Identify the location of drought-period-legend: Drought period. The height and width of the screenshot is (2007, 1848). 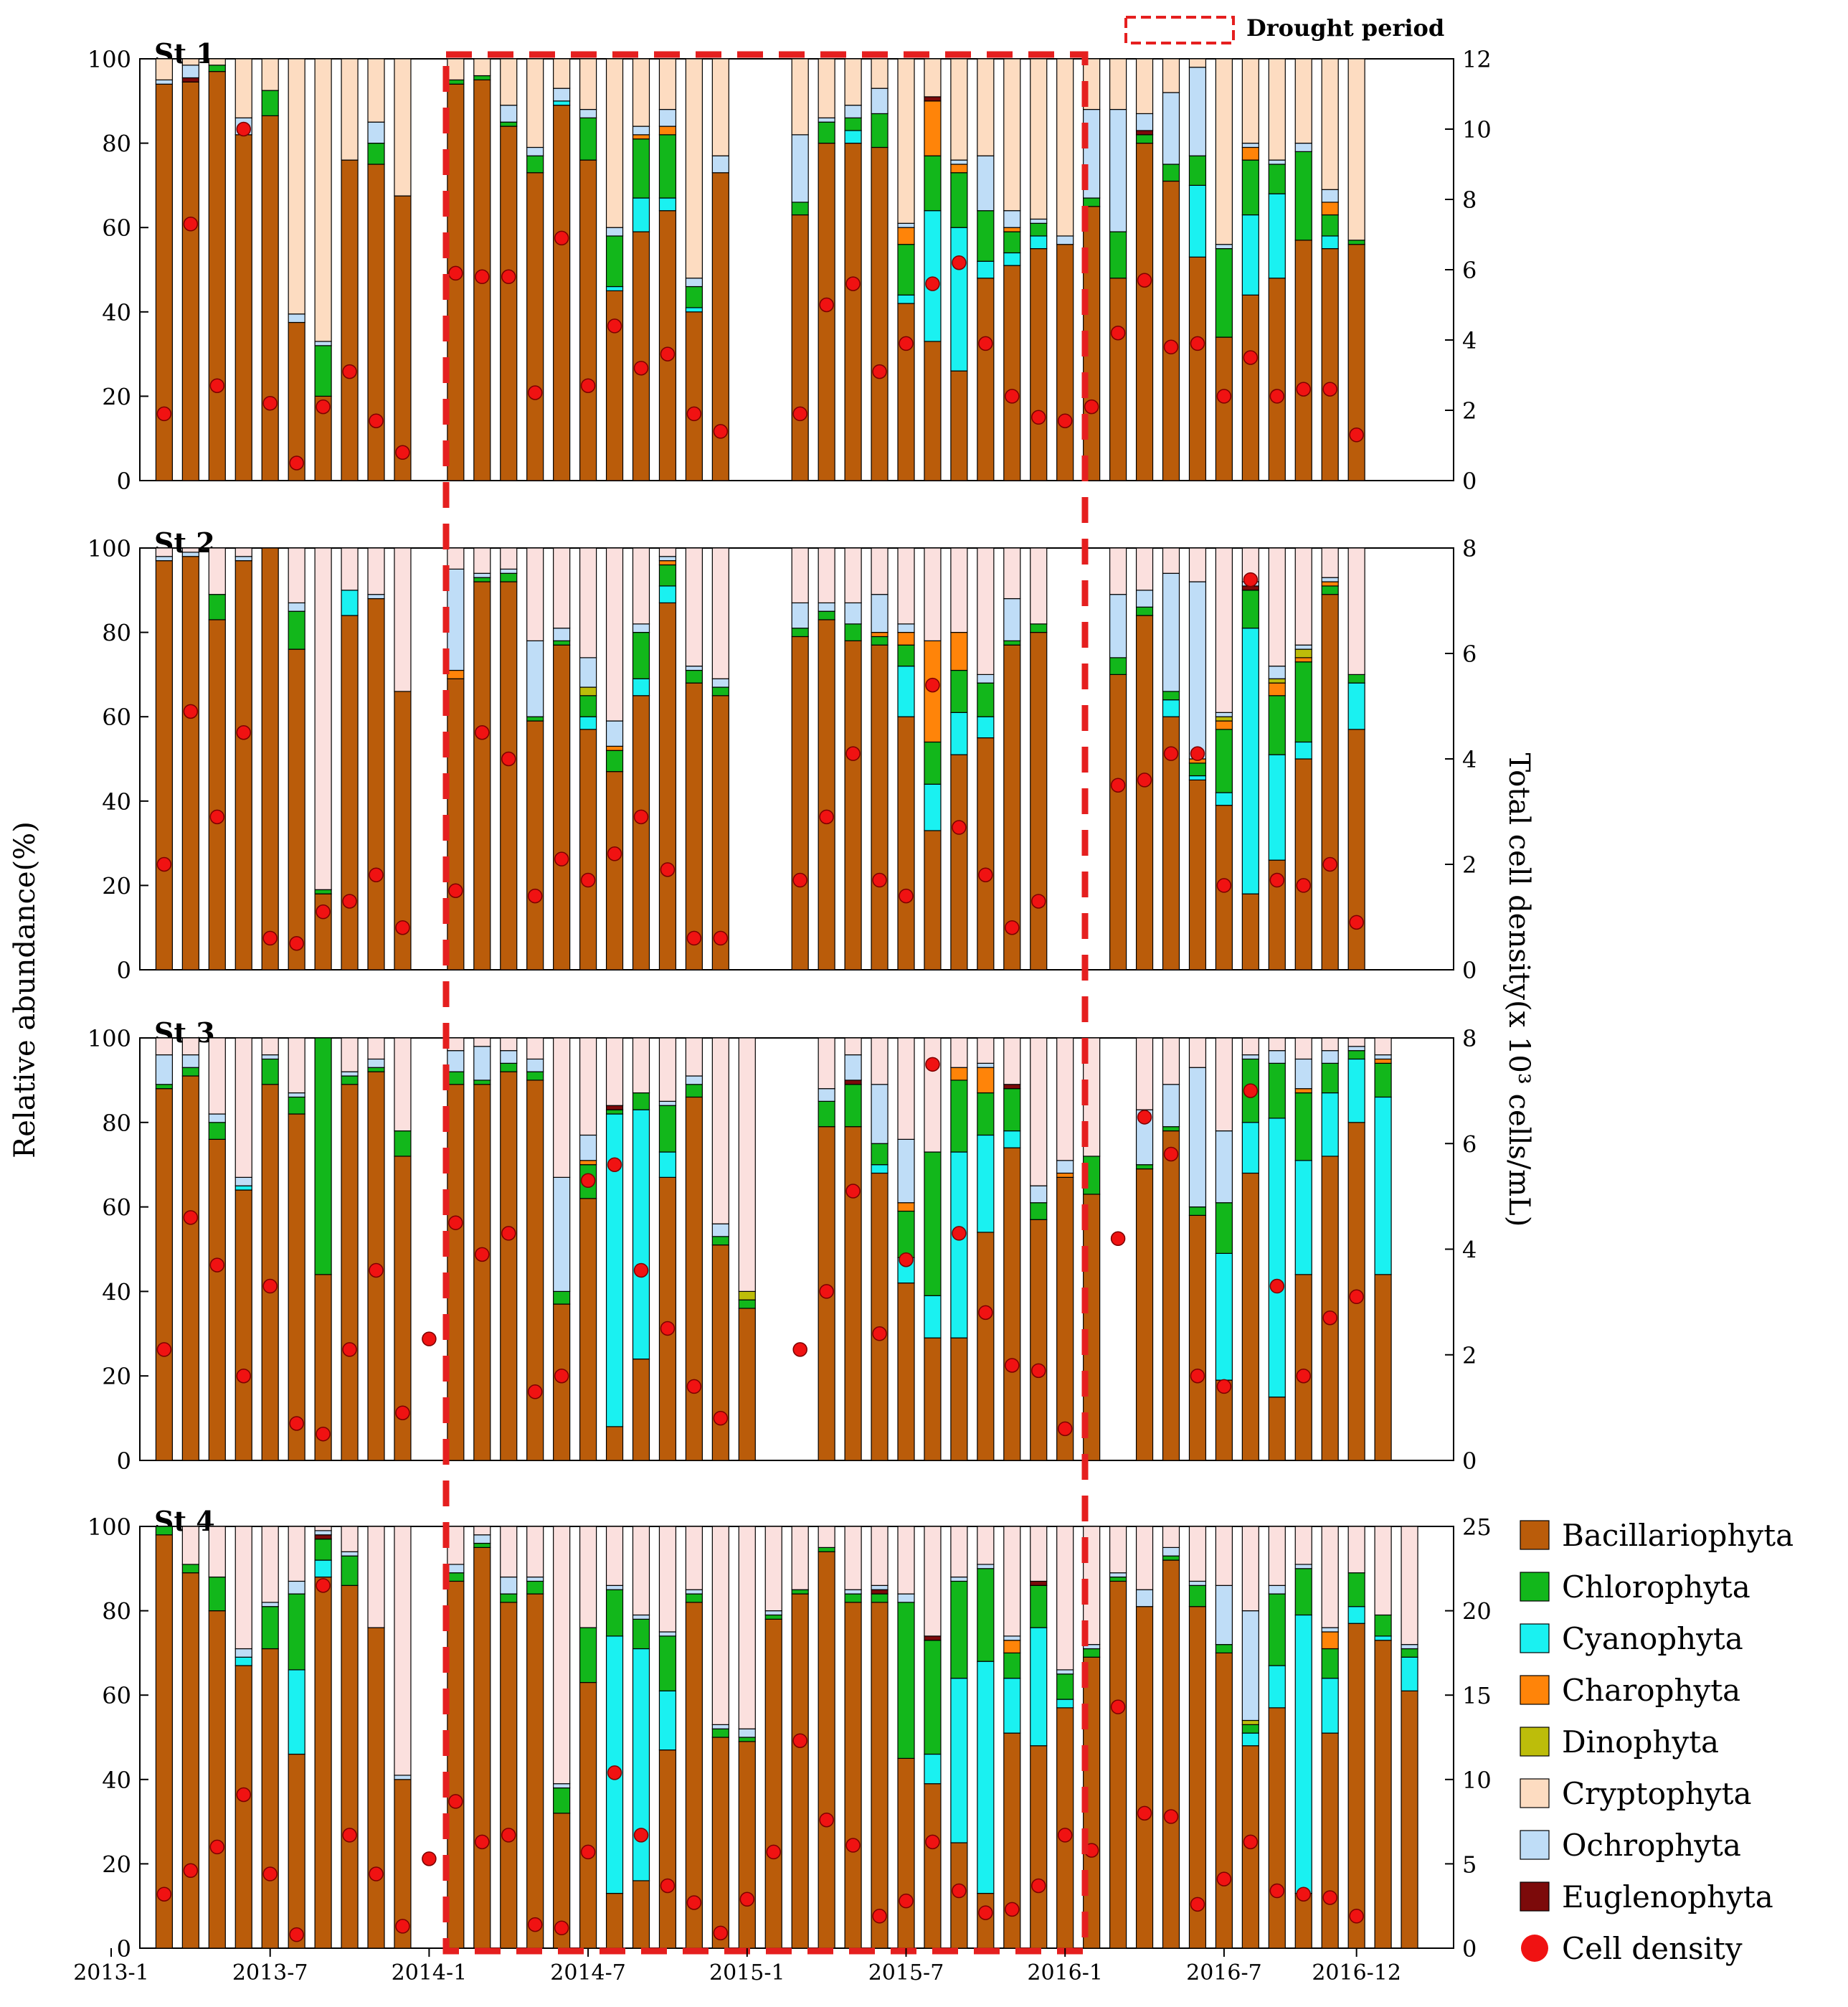
(1284, 29).